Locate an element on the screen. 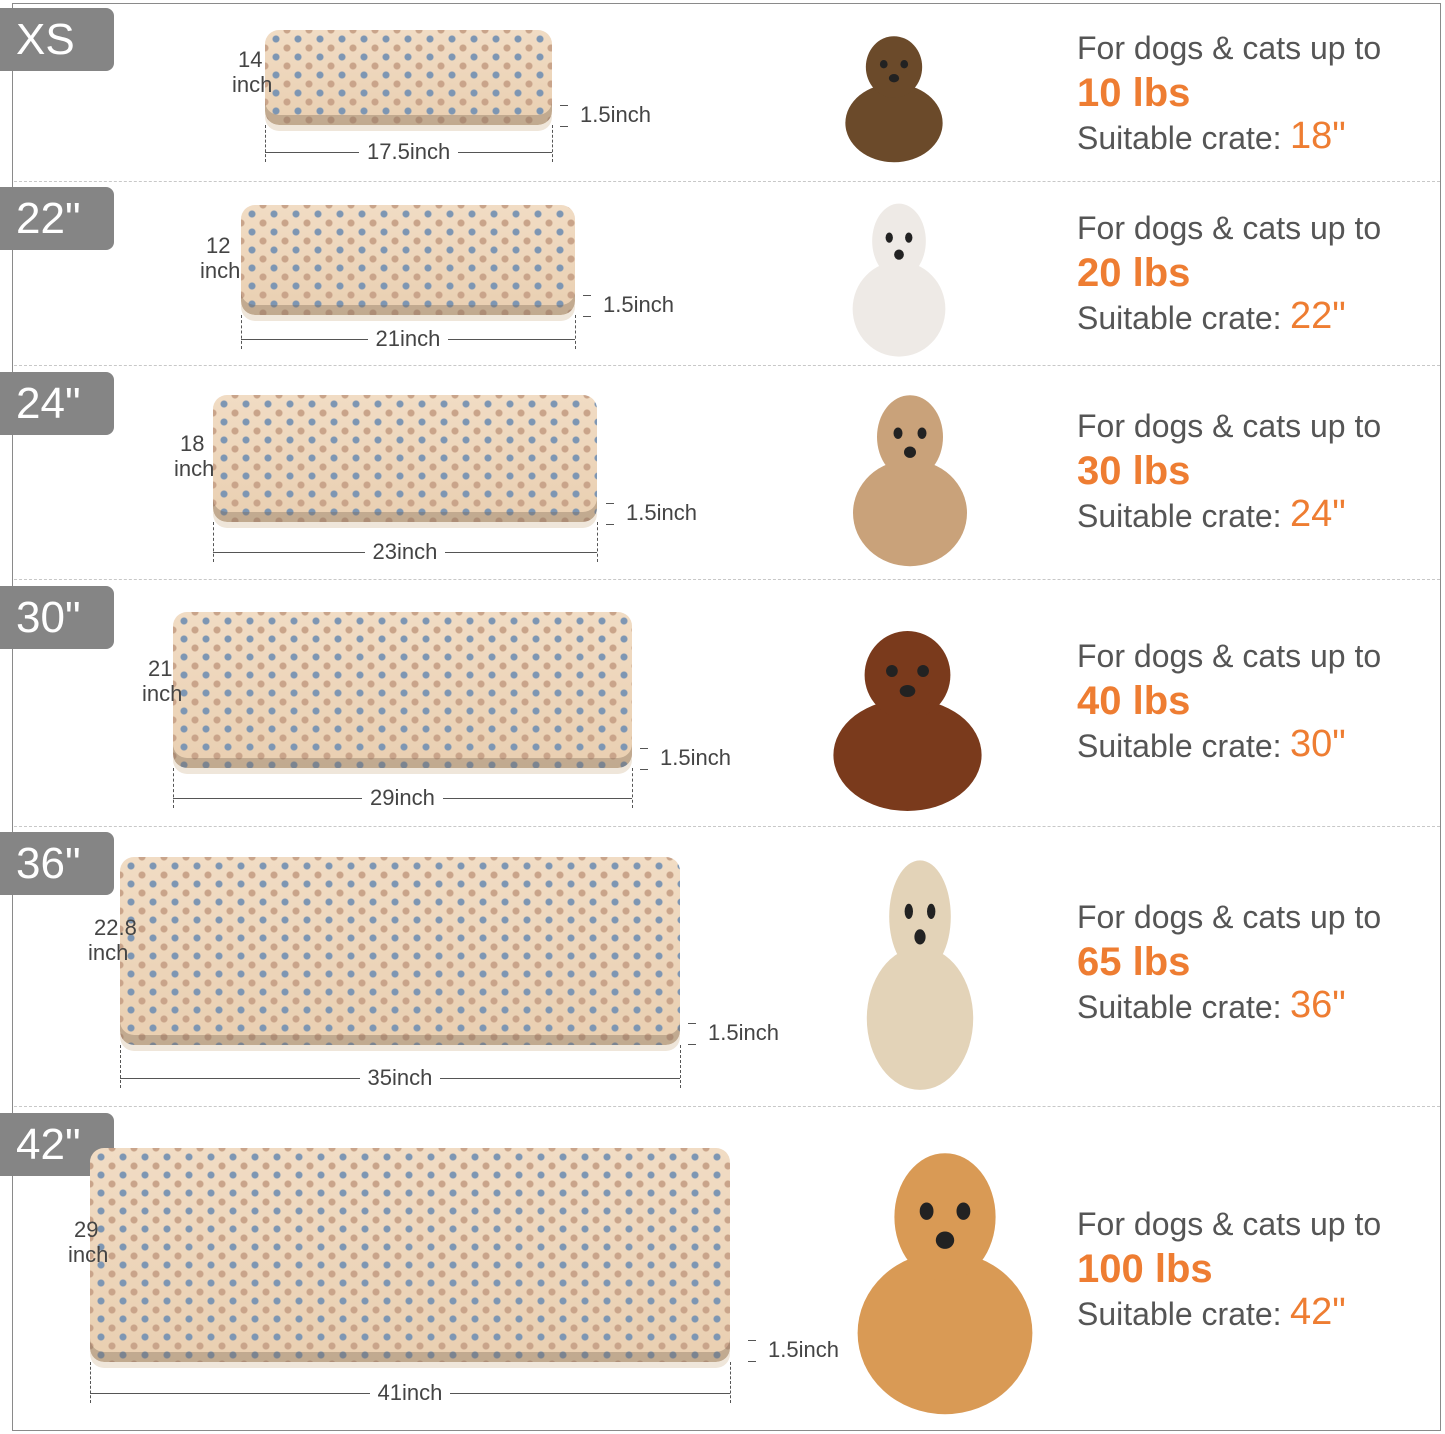 Image resolution: width=1445 pixels, height=1434 pixels. crate-size: 30" is located at coordinates (1318, 744).